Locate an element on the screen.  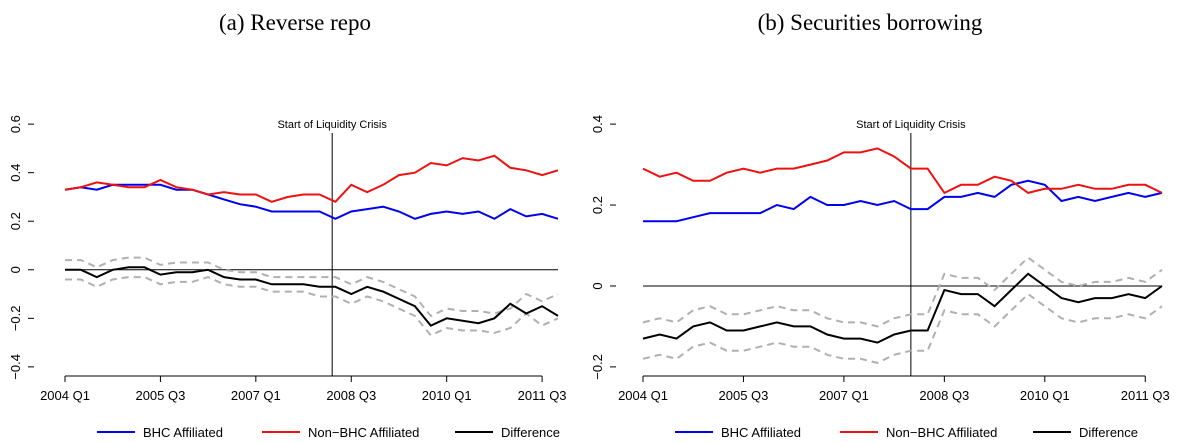
y-tick-label: −0.4 is located at coordinates (15, 367).